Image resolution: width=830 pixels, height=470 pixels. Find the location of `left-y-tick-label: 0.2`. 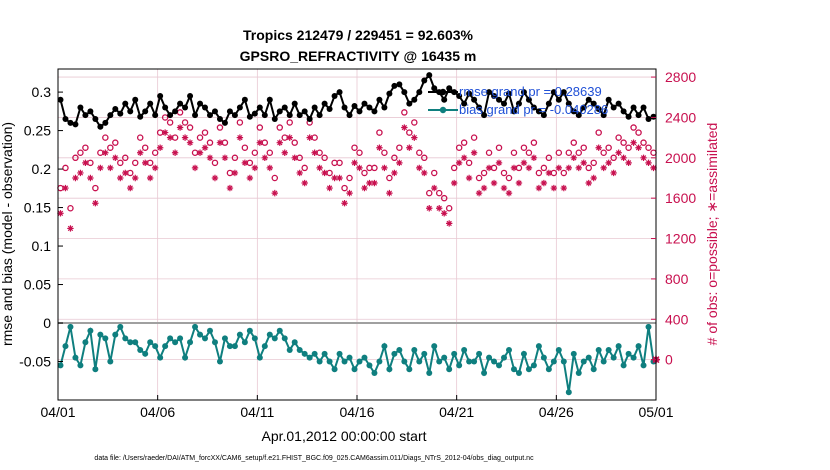

left-y-tick-label: 0.2 is located at coordinates (42, 169).